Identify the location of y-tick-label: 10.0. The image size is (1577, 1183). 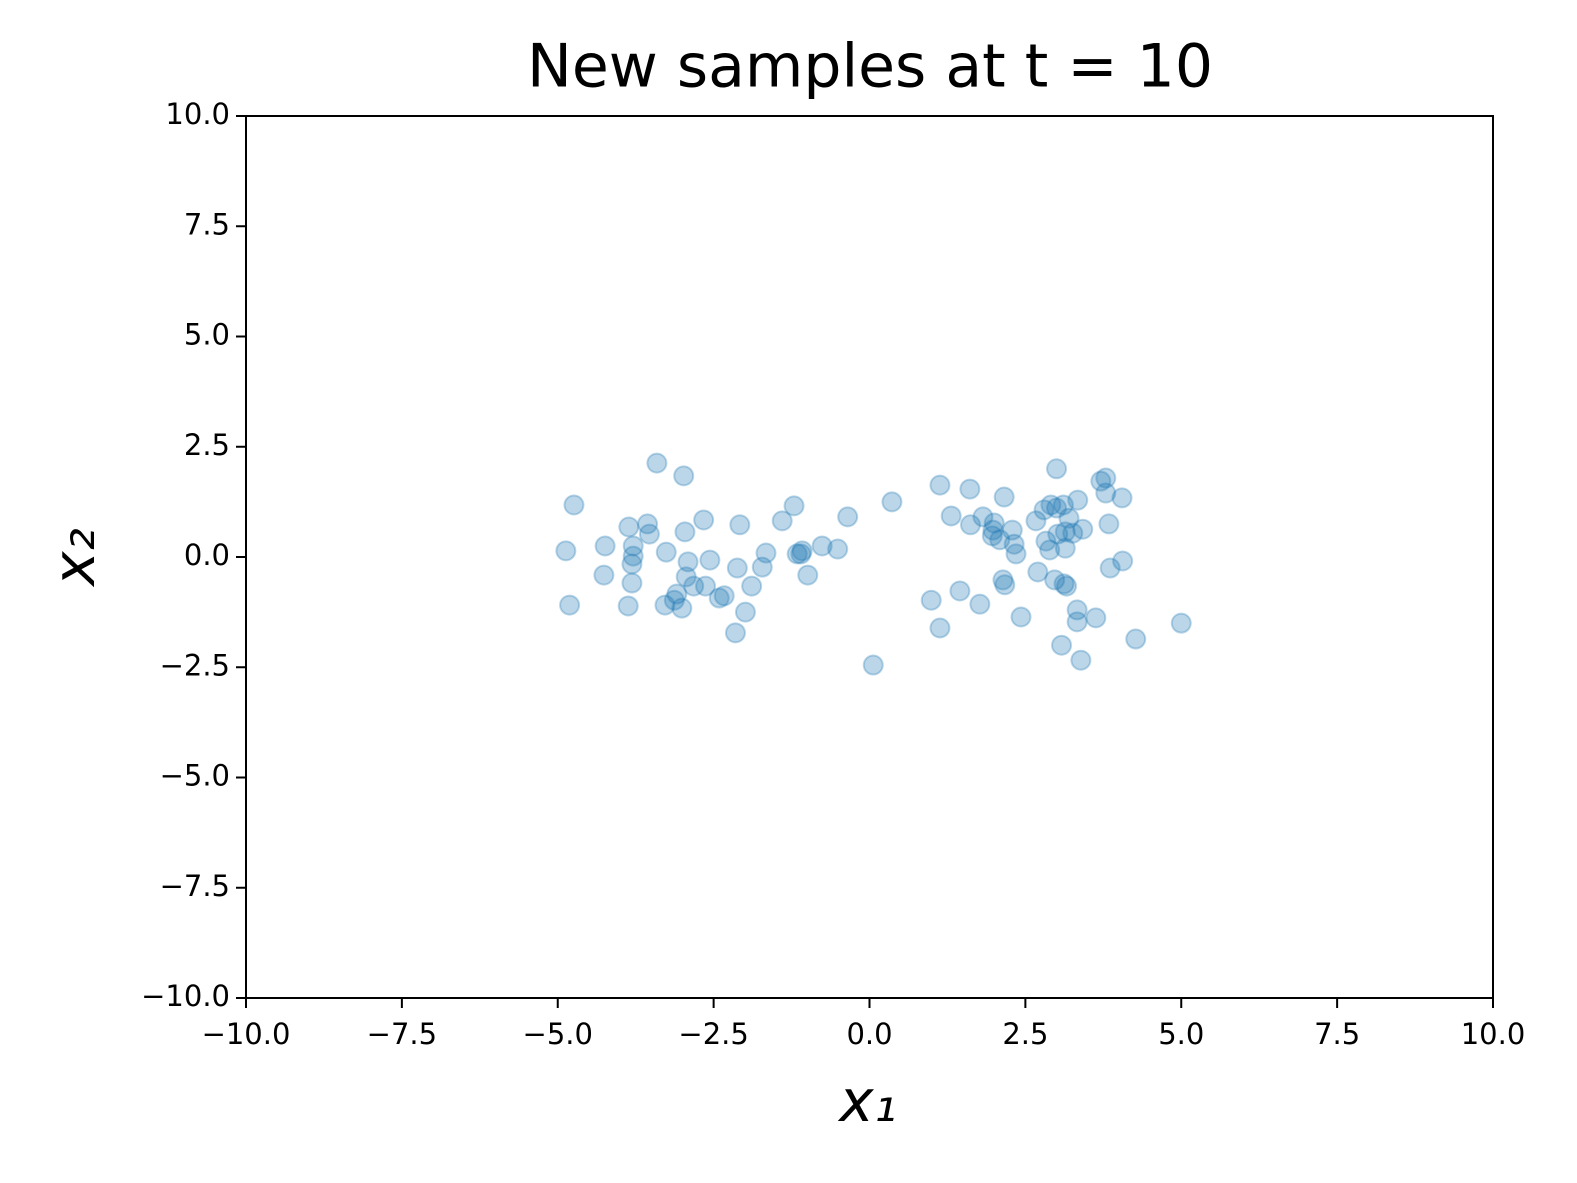
(197, 114).